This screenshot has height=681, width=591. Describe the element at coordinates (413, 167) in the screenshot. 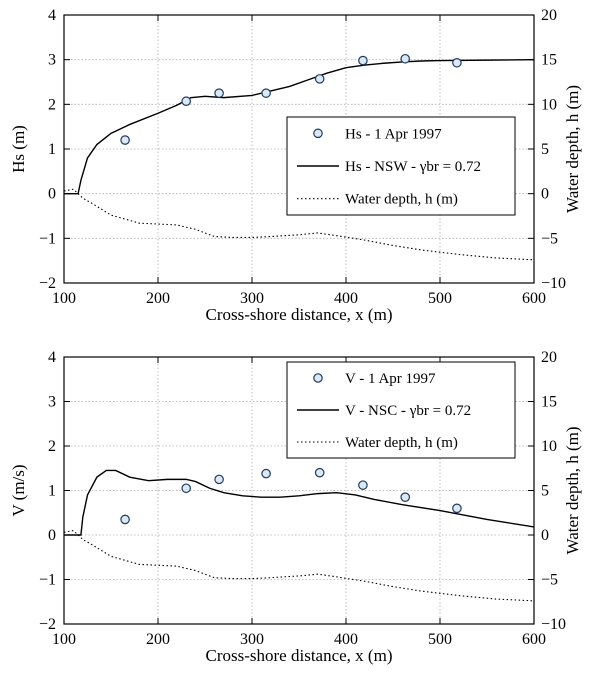

I see `legend-label-model: Hs - NSW - γbr = 0.72` at that location.